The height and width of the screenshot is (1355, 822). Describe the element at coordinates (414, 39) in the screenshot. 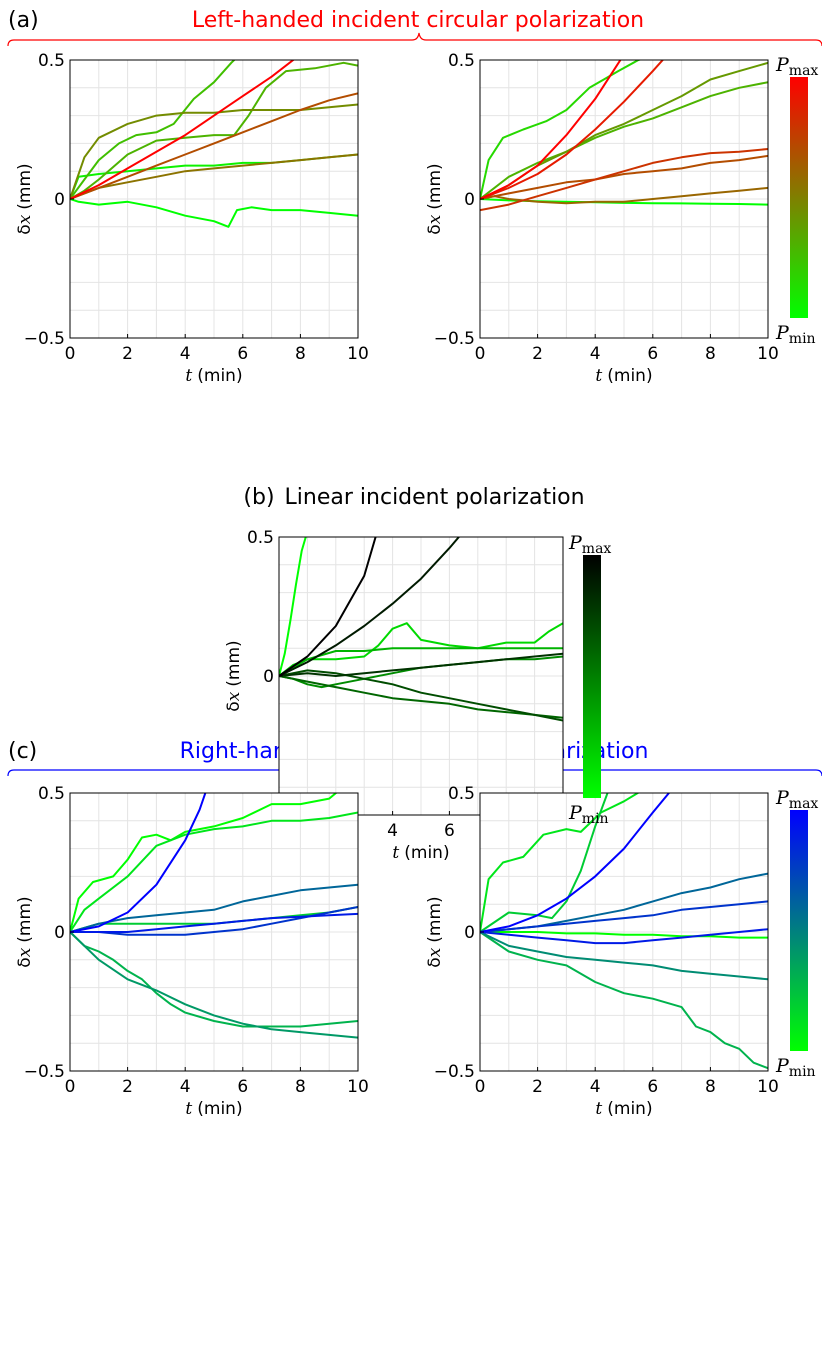

I see `section-a-brace` at that location.